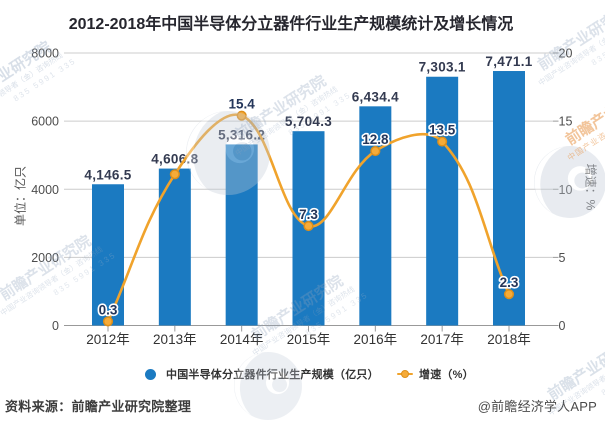 The image size is (605, 425). What do you see at coordinates (175, 339) in the screenshot?
I see `x-axis-tick-label: 2013年` at bounding box center [175, 339].